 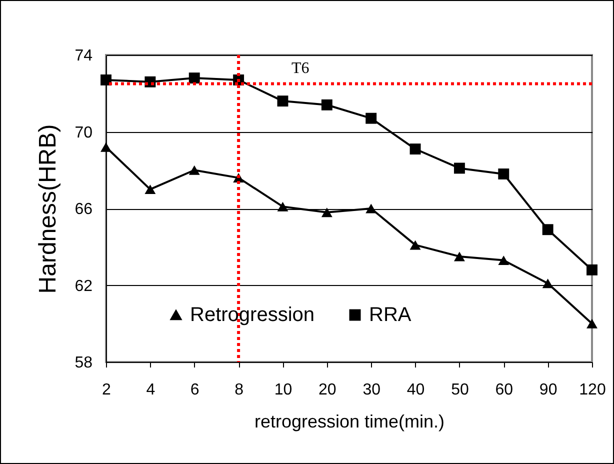 I want to click on x-tick-label: 6, so click(x=195, y=390).